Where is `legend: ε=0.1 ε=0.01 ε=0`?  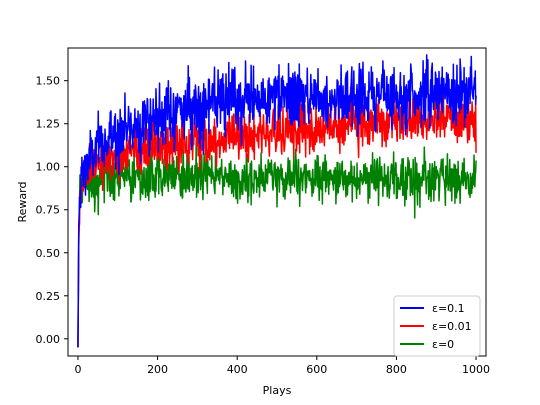 legend: ε=0.1 ε=0.01 ε=0 is located at coordinates (437, 326).